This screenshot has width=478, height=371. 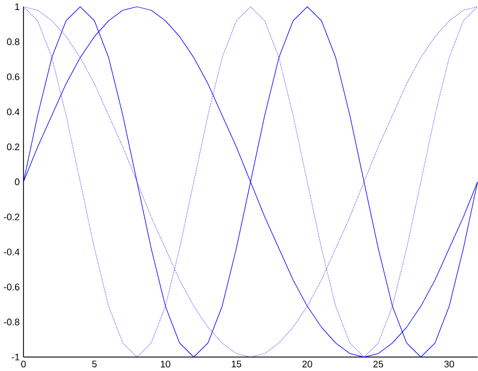 What do you see at coordinates (12, 287) in the screenshot?
I see `y-tick-label: -0.6` at bounding box center [12, 287].